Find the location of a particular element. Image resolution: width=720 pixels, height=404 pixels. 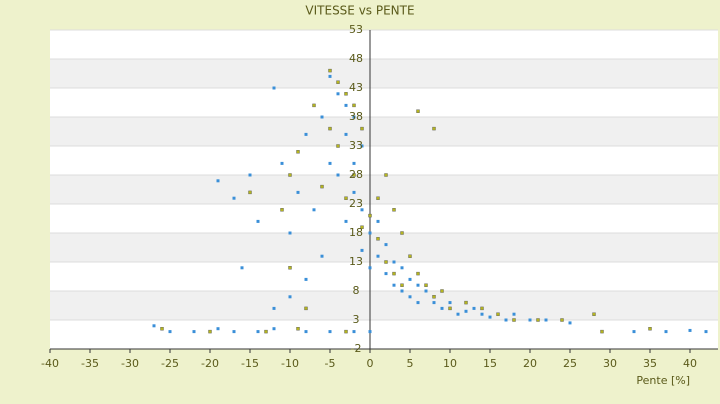

y-tick-label: 18 is located at coordinates (356, 232).